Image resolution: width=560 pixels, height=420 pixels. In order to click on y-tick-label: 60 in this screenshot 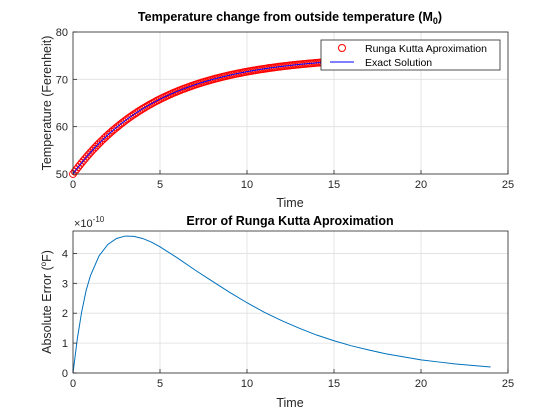, I will do `click(62, 128)`.